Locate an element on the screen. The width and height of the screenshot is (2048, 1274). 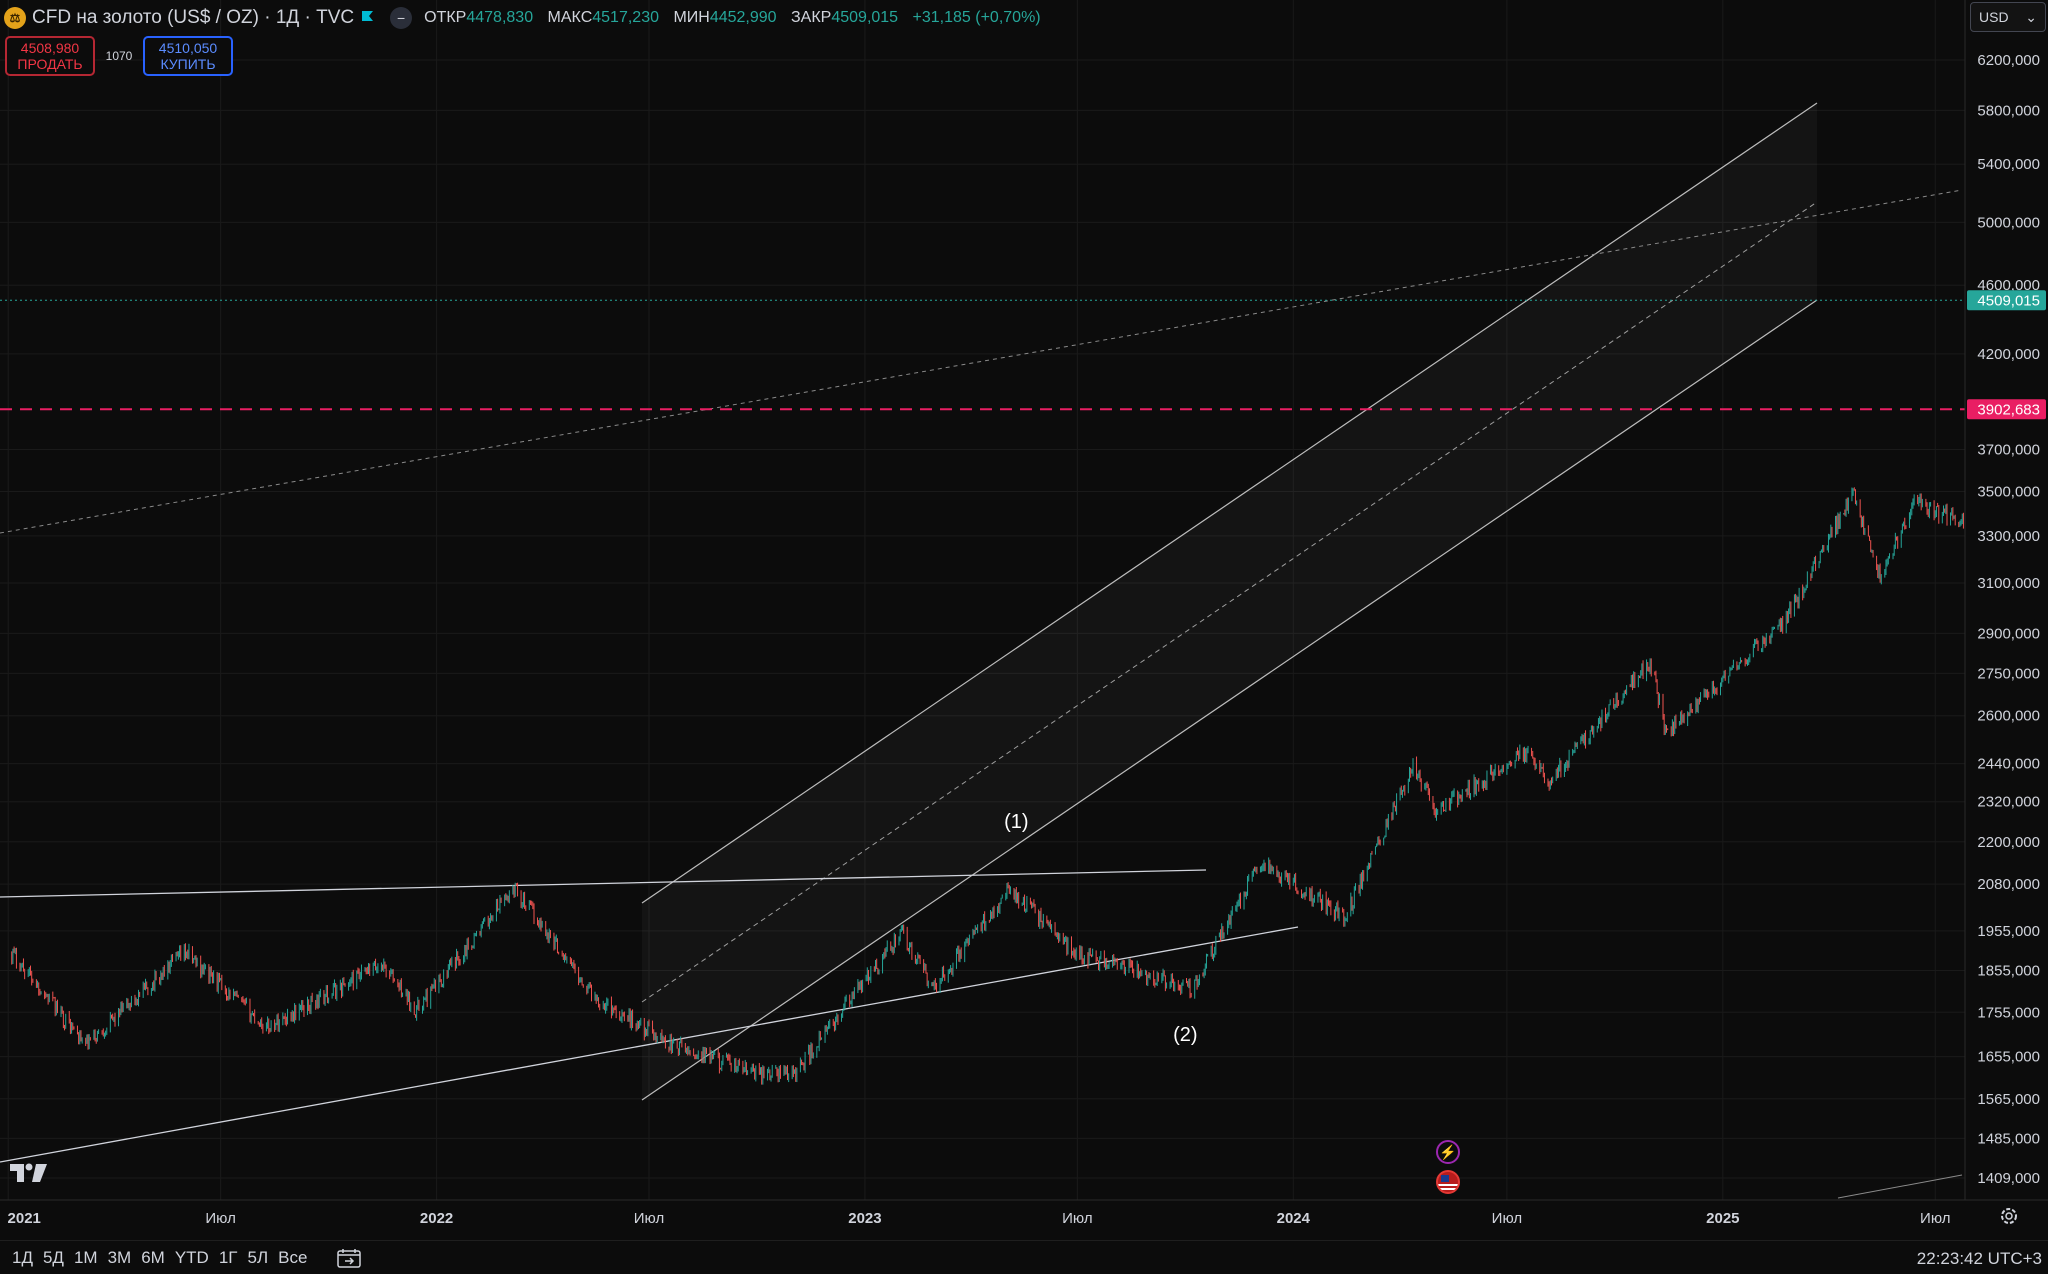
last-price-badge is located at coordinates (2006, 300).